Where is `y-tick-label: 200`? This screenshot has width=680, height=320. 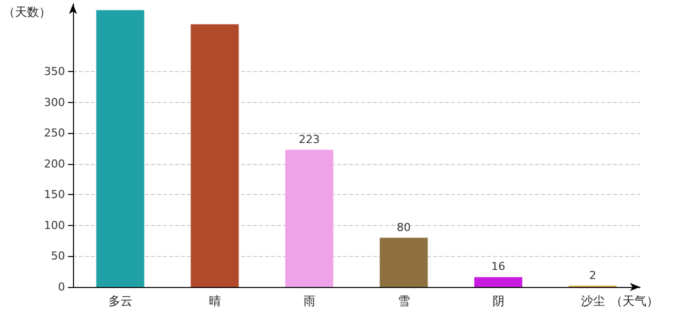 y-tick-label: 200 is located at coordinates (54, 163).